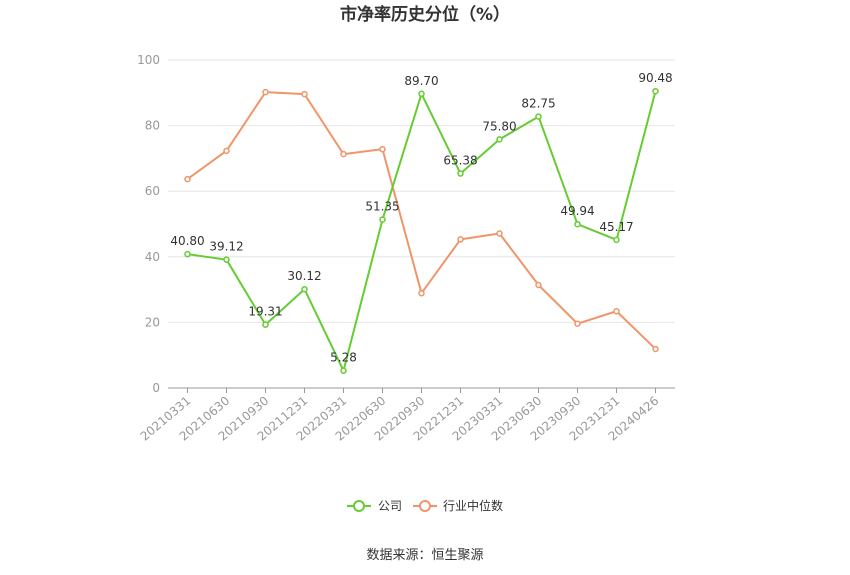 This screenshot has height=575, width=850. What do you see at coordinates (425, 14) in the screenshot?
I see `chart-title: 市净率历史分位（%）` at bounding box center [425, 14].